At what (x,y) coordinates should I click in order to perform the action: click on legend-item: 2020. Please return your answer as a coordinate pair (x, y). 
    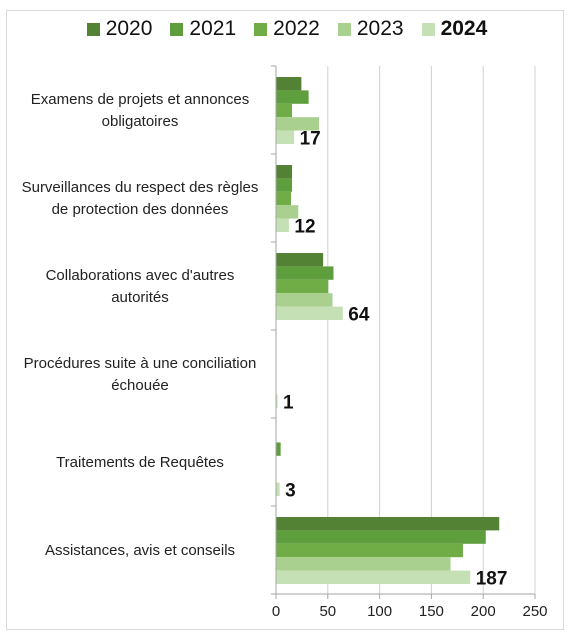
    Looking at the image, I should click on (119, 29).